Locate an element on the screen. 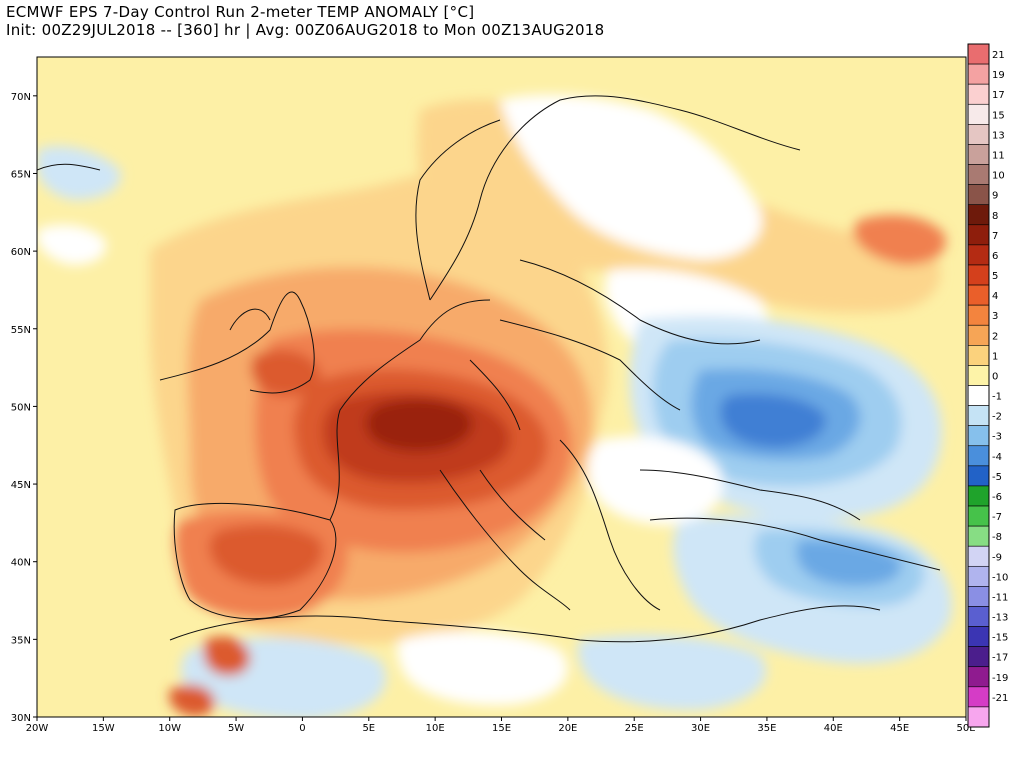 The image size is (1024, 768). lat-label: 40N is located at coordinates (21, 563).